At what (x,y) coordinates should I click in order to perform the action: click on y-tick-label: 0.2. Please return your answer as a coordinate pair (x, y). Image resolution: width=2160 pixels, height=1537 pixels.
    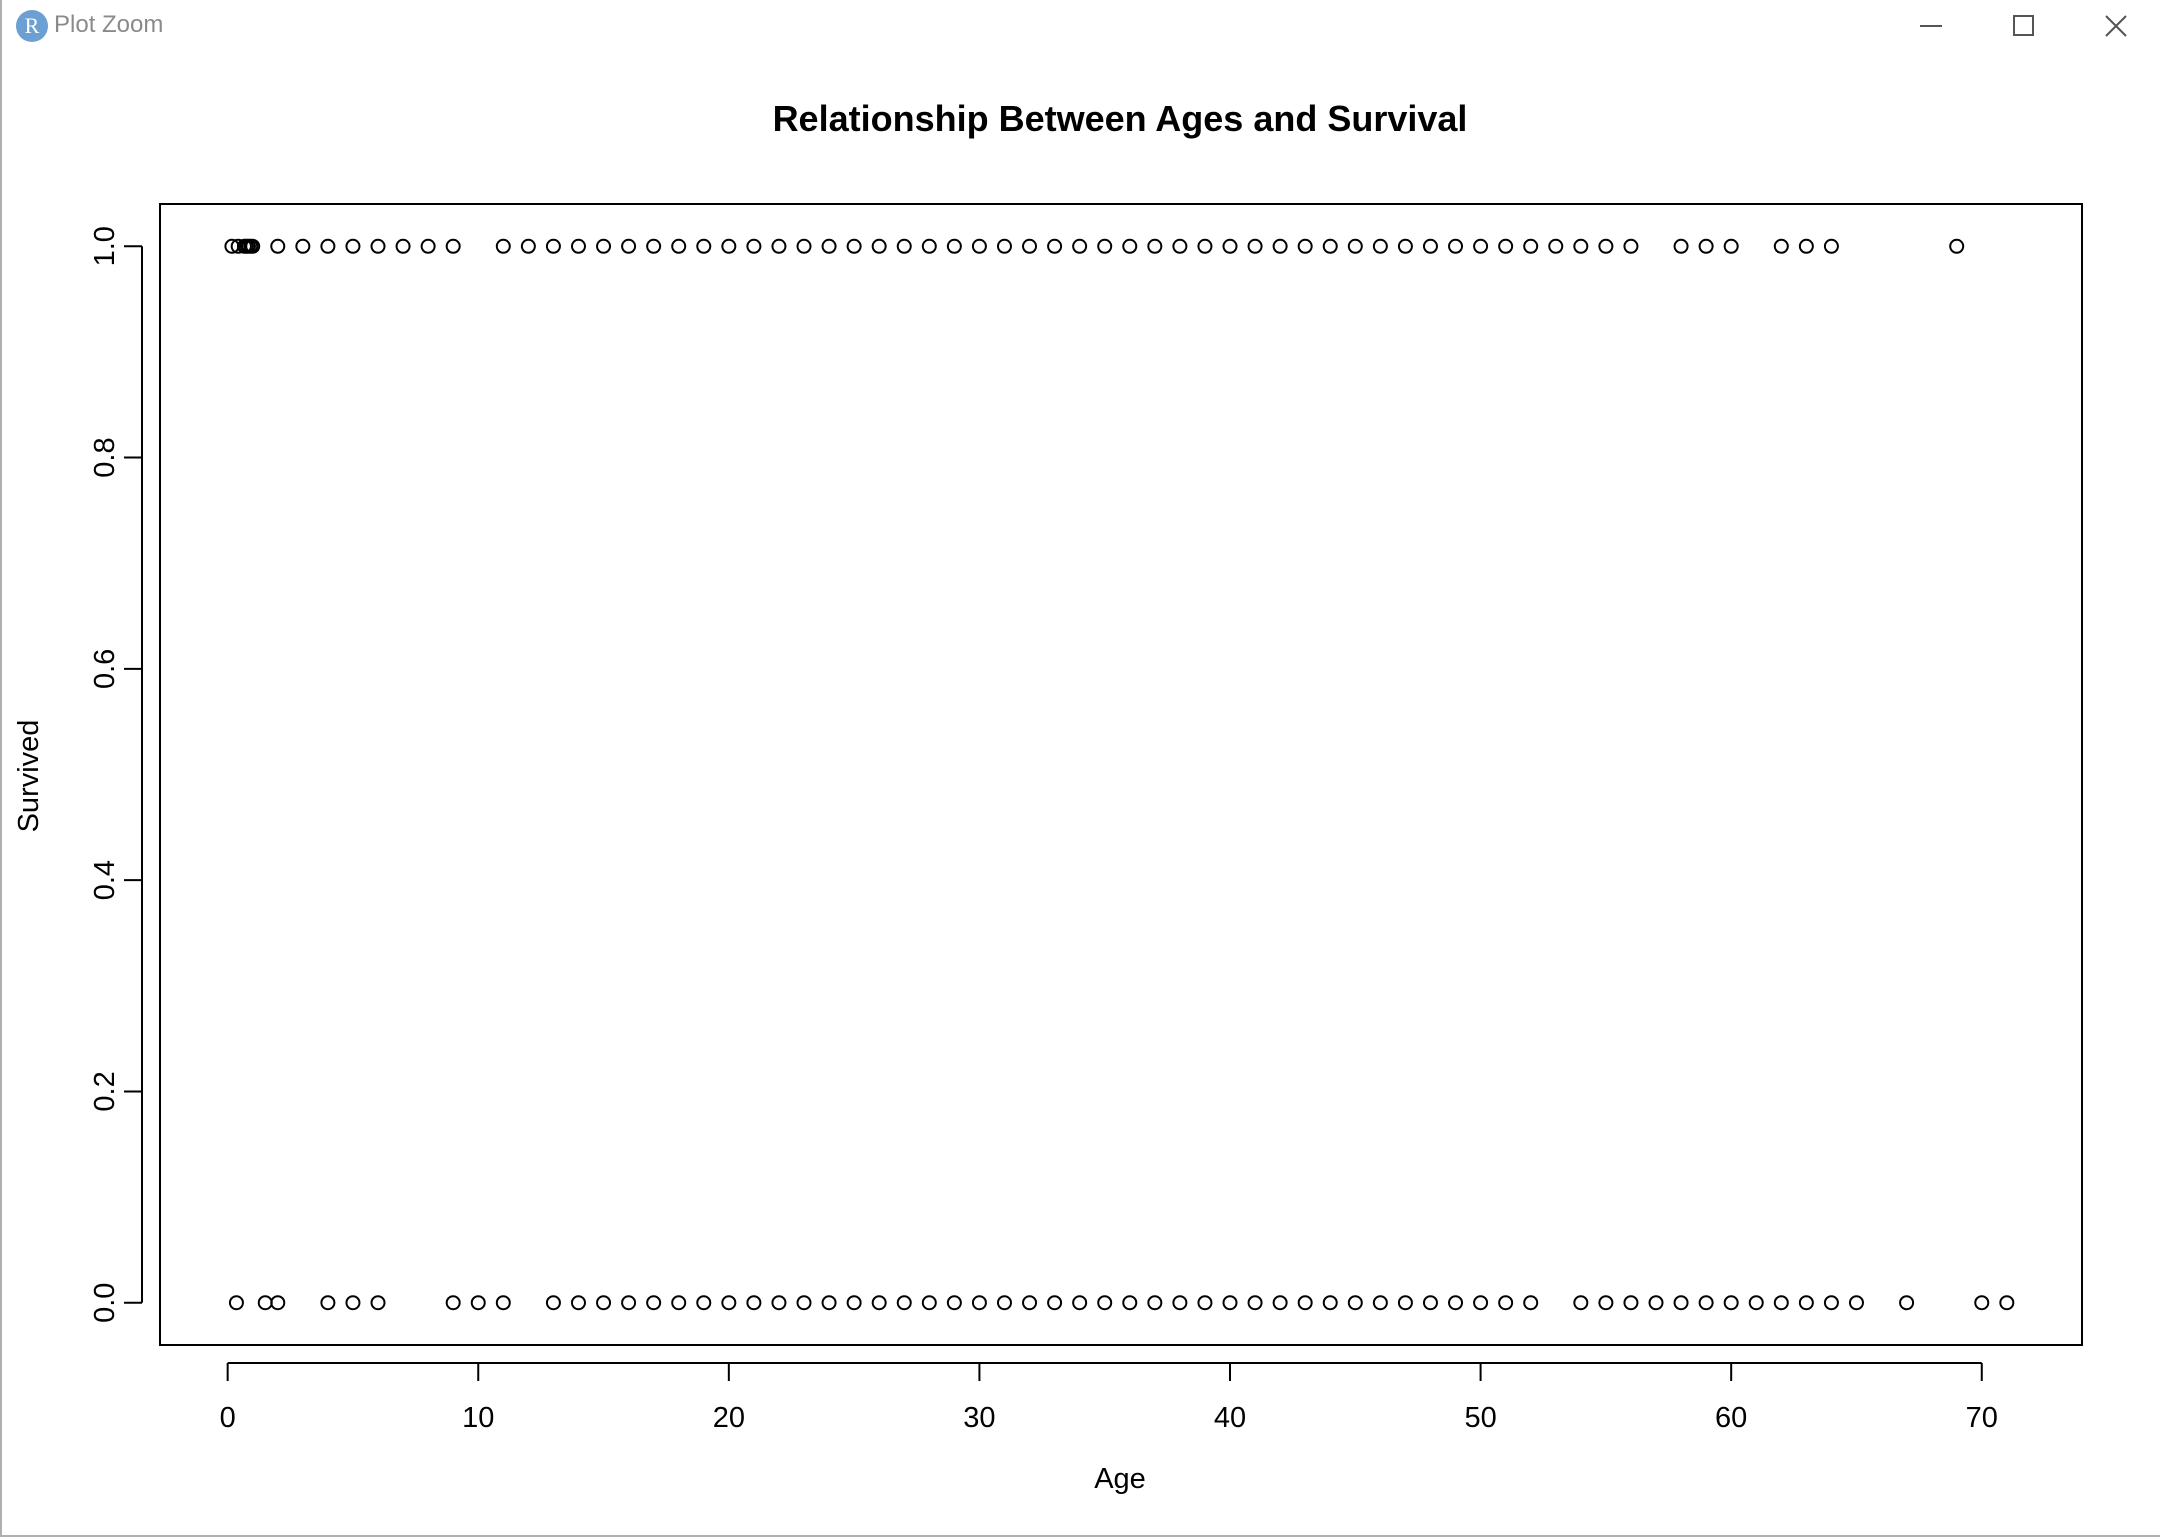
    Looking at the image, I should click on (105, 1091).